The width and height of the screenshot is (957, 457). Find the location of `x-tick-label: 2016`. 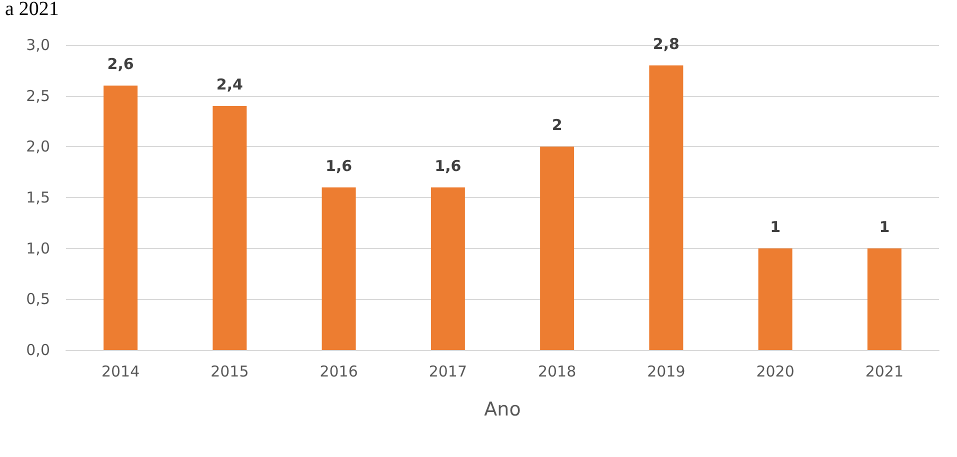

x-tick-label: 2016 is located at coordinates (339, 371).